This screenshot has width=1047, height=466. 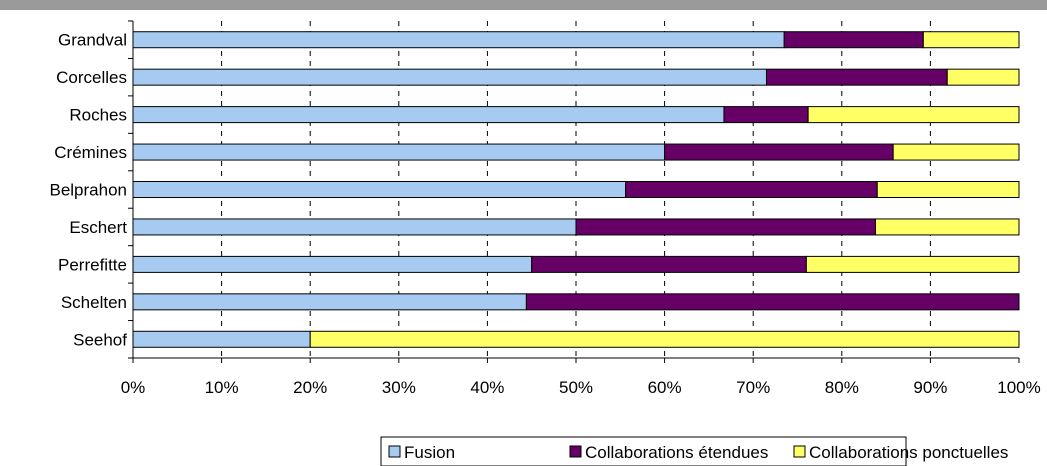 What do you see at coordinates (133, 387) in the screenshot?
I see `x-tick-label: 0%` at bounding box center [133, 387].